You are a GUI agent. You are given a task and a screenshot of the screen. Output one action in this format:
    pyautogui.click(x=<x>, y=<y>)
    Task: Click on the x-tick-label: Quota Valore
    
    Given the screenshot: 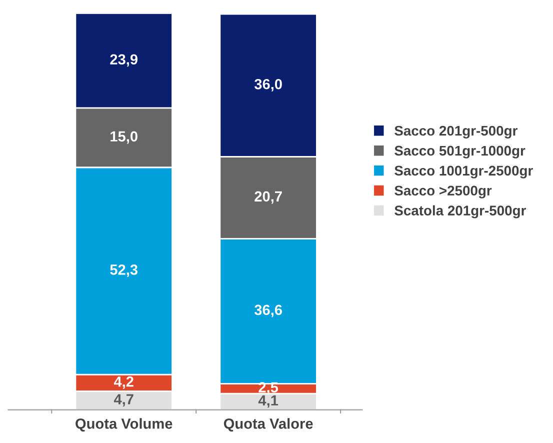 What is the action you would take?
    pyautogui.click(x=268, y=425)
    